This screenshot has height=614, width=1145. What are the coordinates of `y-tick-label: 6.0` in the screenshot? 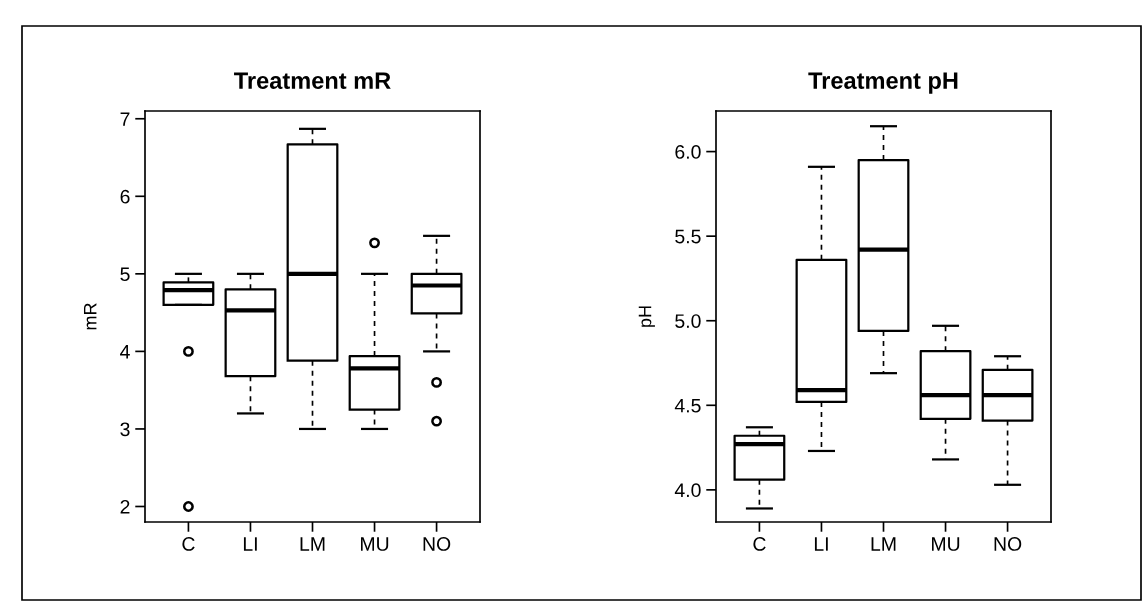 It's located at (688, 152).